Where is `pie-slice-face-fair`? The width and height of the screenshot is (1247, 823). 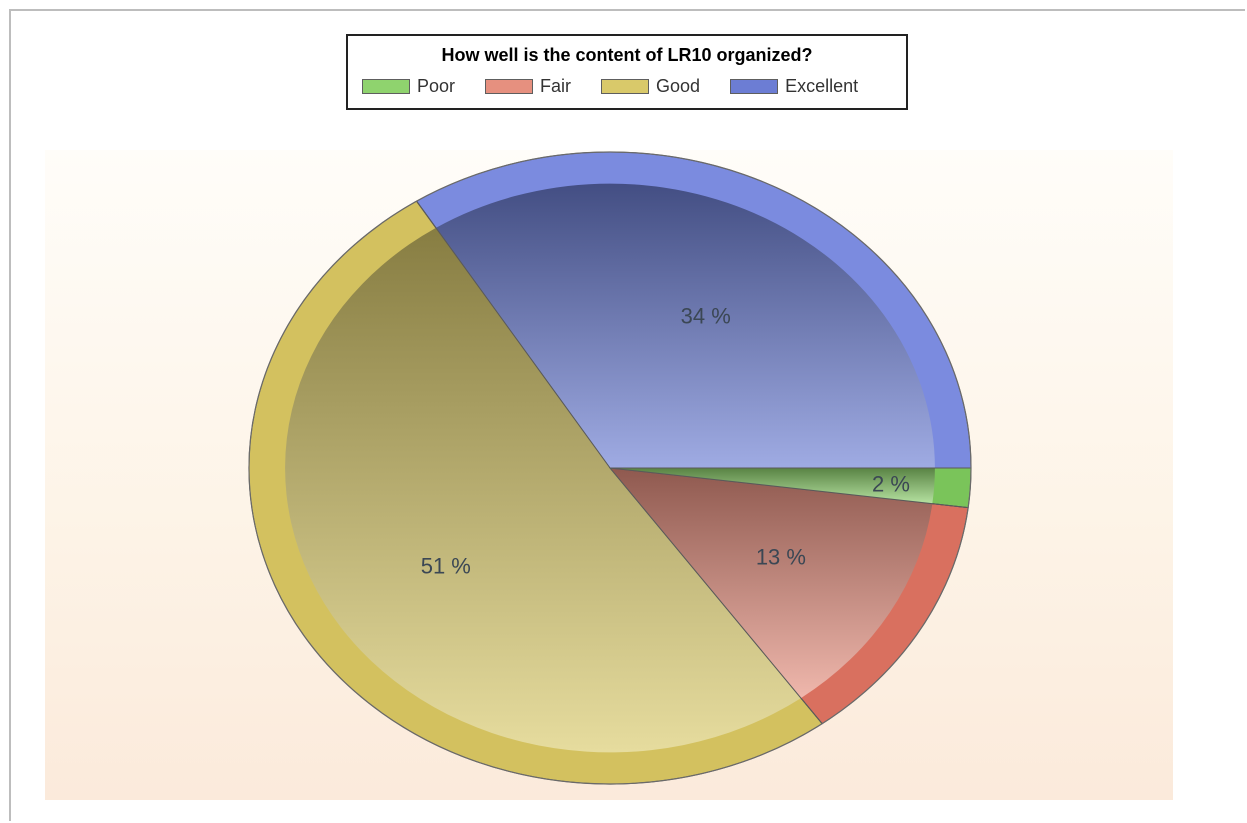
pie-slice-face-fair is located at coordinates (771, 583).